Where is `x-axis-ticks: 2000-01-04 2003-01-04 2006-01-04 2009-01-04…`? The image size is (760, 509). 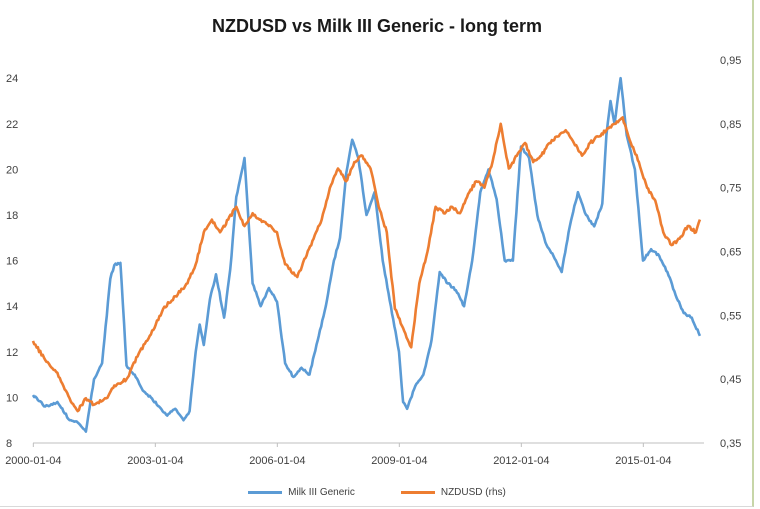 x-axis-ticks: 2000-01-04 2003-01-04 2006-01-04 2009-01-04… is located at coordinates (338, 455).